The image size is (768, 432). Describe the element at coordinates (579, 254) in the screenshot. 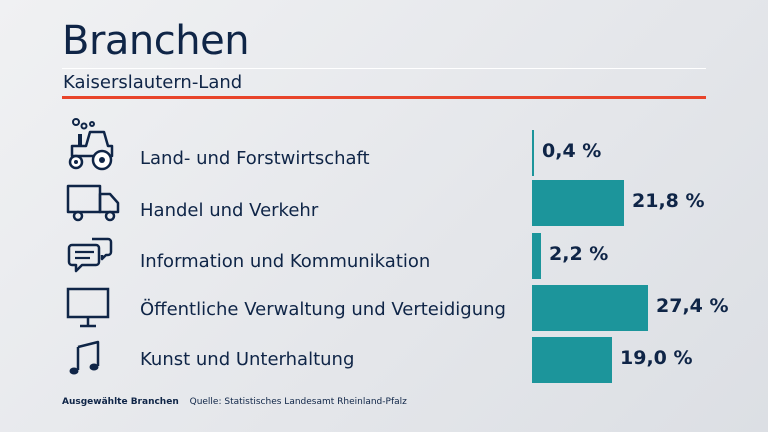

I see `value-label: 2,2 %` at that location.